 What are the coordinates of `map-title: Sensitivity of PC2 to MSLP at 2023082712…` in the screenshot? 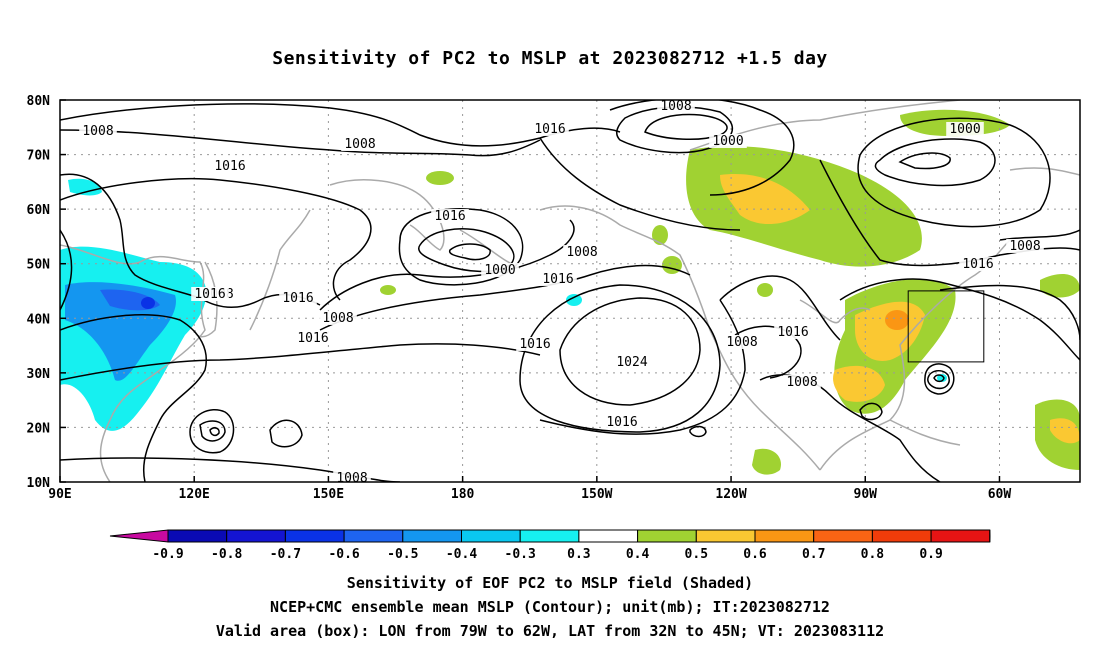 It's located at (550, 58).